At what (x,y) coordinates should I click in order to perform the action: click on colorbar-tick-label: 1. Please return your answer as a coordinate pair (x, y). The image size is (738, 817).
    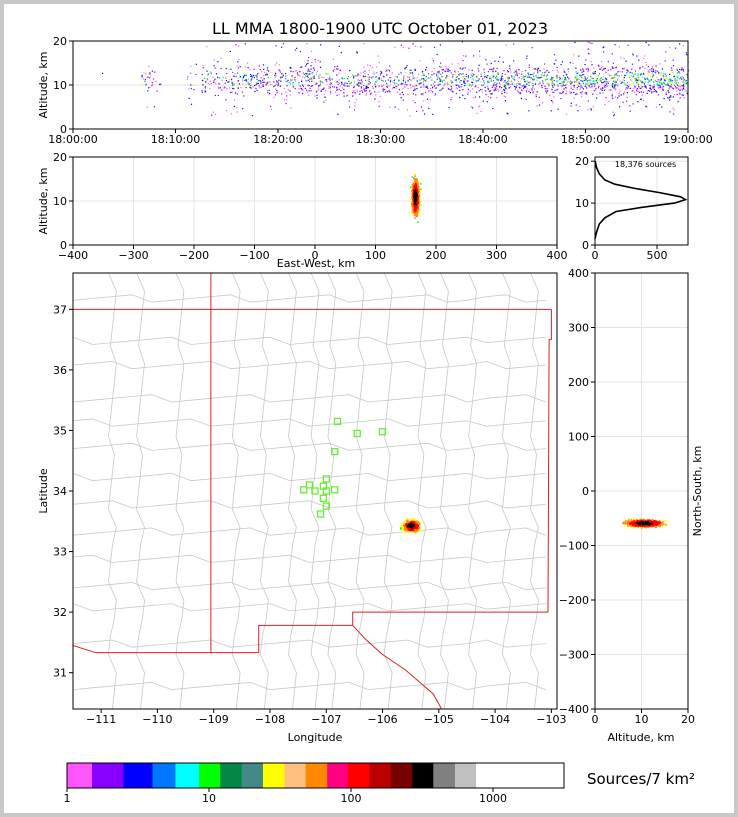
    Looking at the image, I should click on (67, 798).